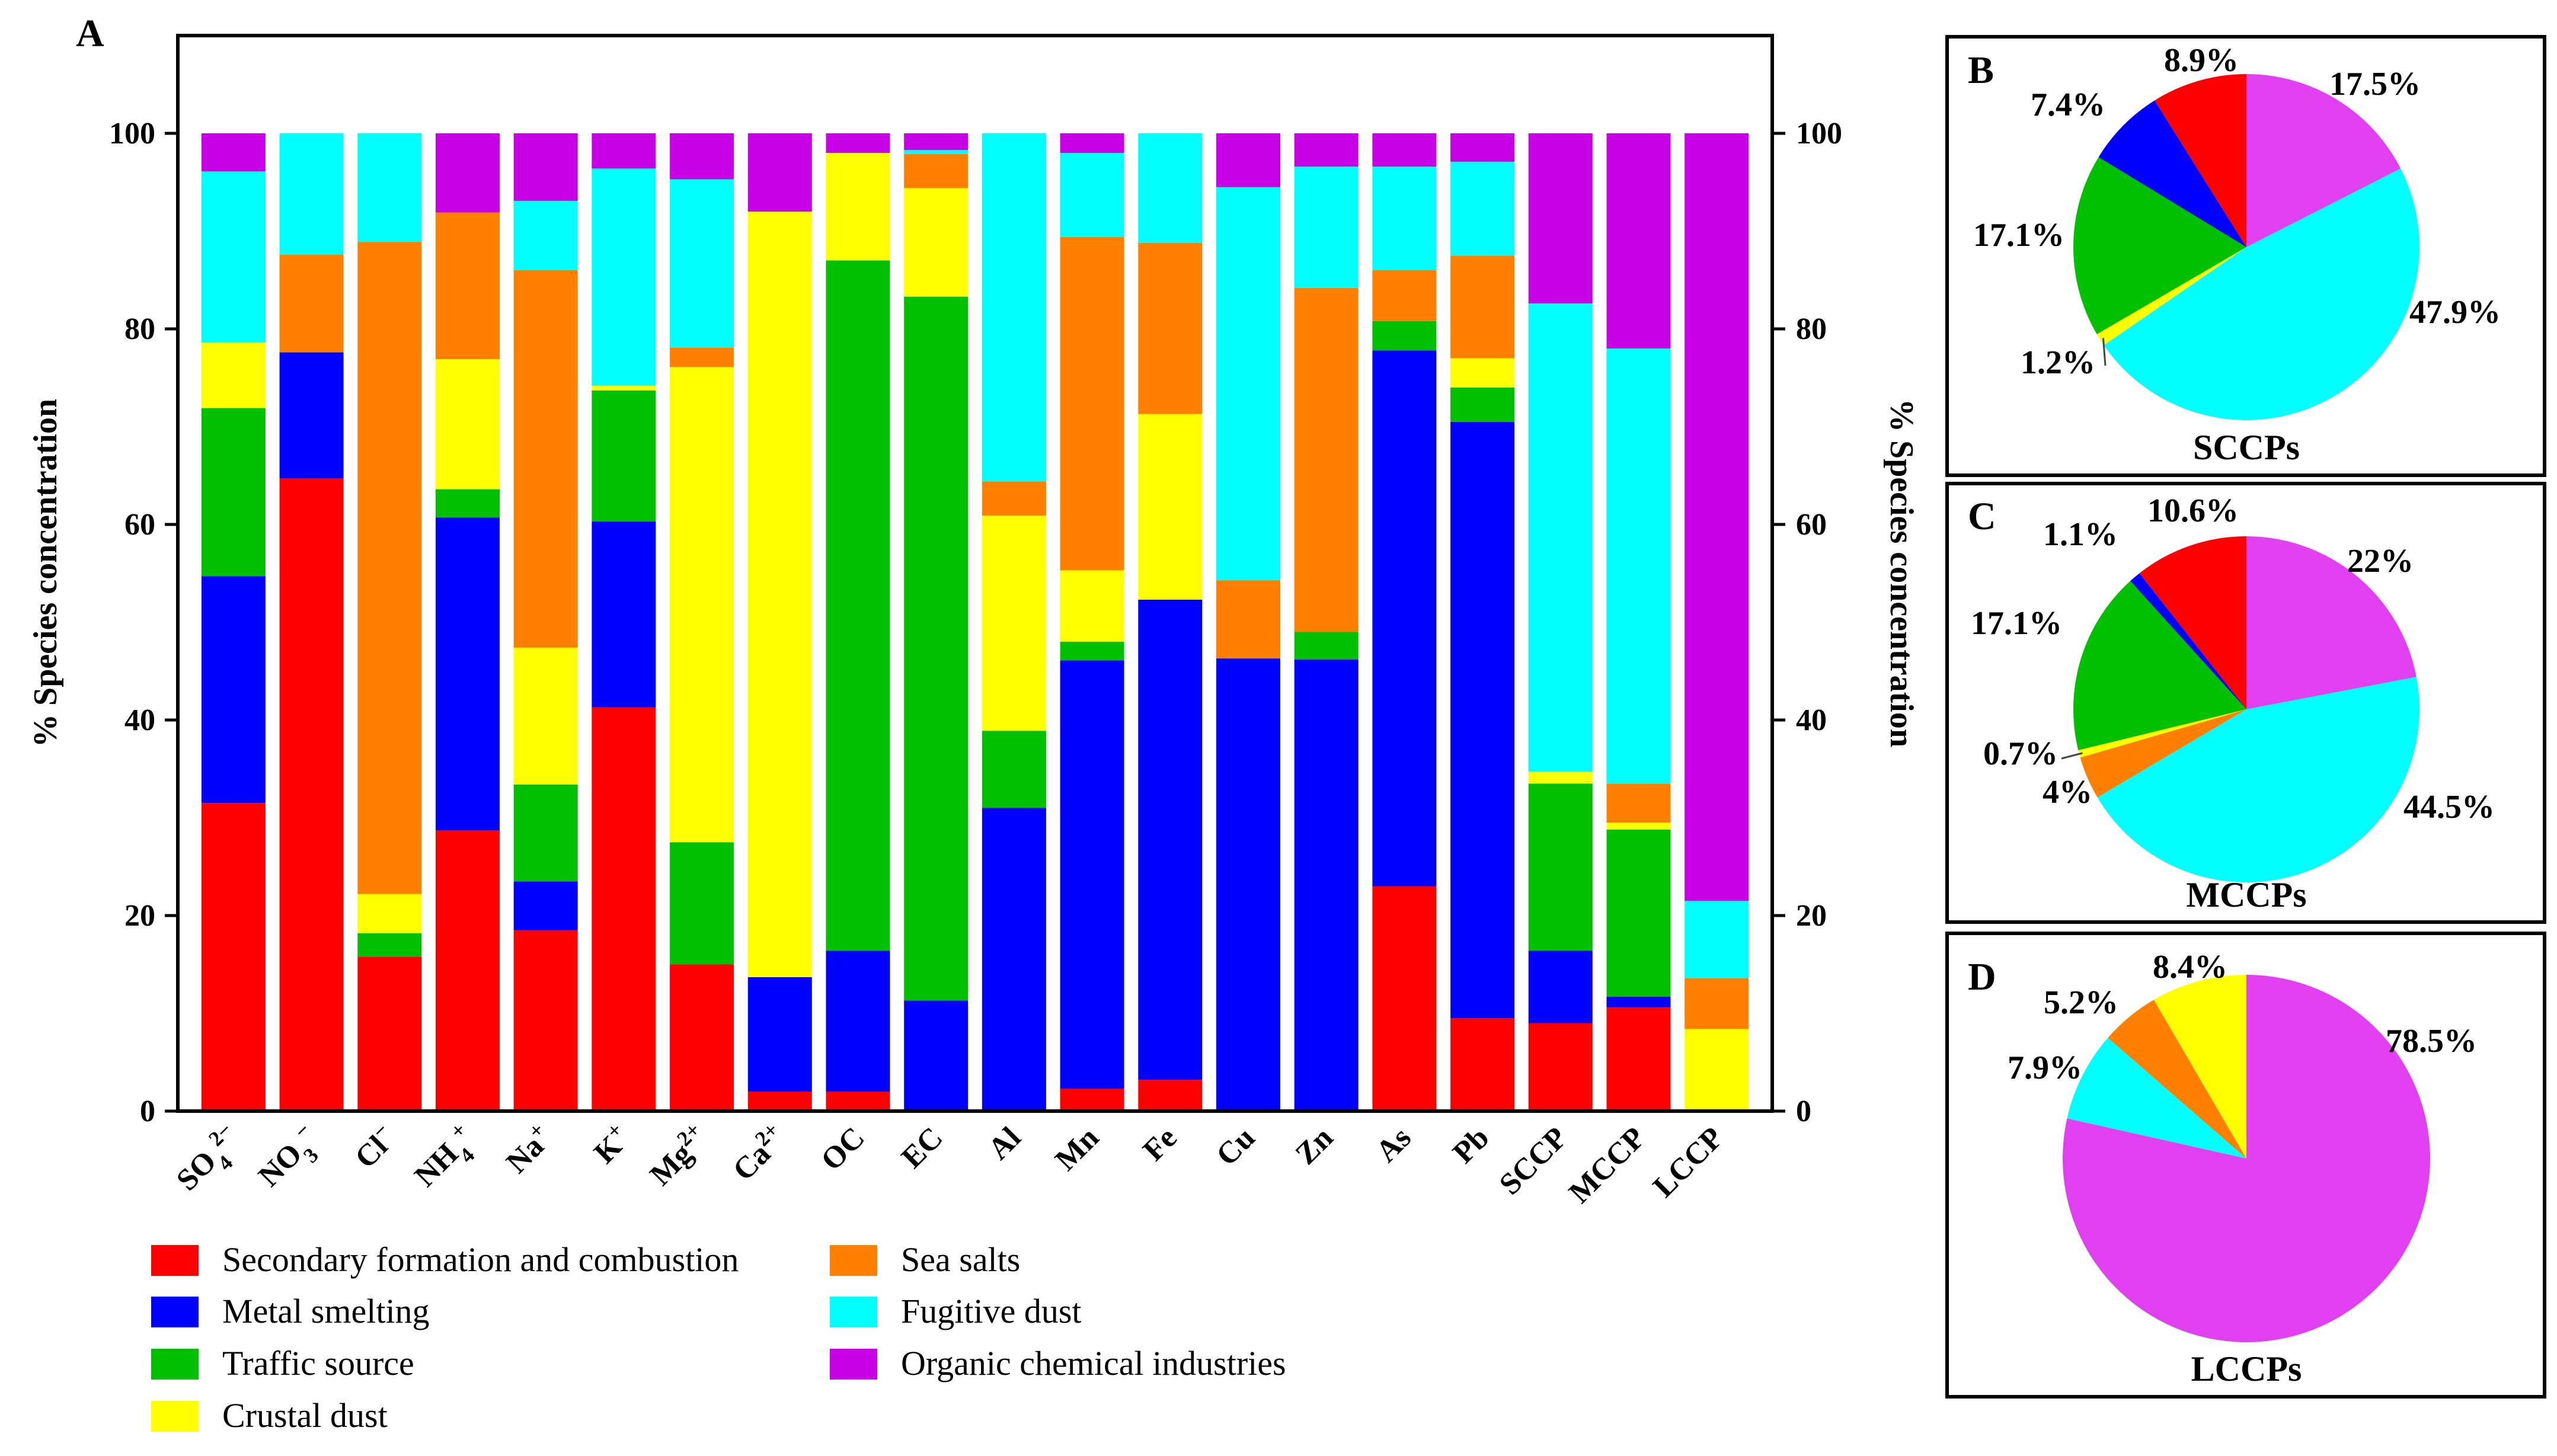 This screenshot has height=1456, width=2557. I want to click on category-label: MCCP, so click(1607, 1165).